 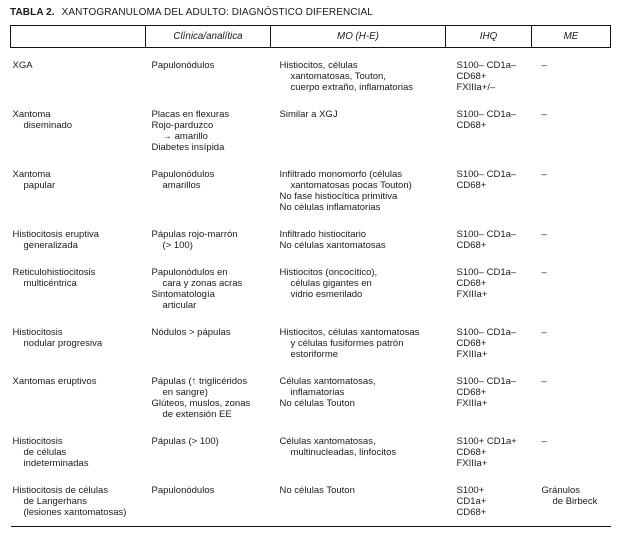 What do you see at coordinates (37, 441) in the screenshot?
I see `cell-line: Histiocitosis` at bounding box center [37, 441].